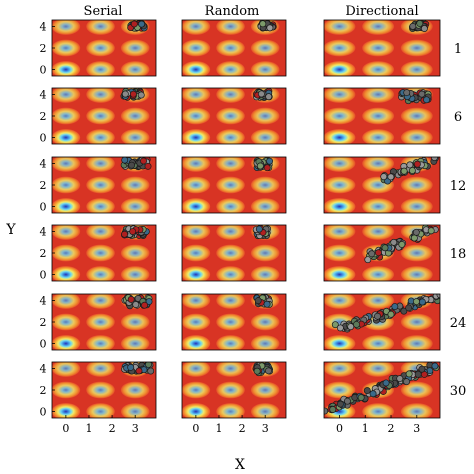  What do you see at coordinates (43, 322) in the screenshot?
I see `y-tick-label: 2` at bounding box center [43, 322].